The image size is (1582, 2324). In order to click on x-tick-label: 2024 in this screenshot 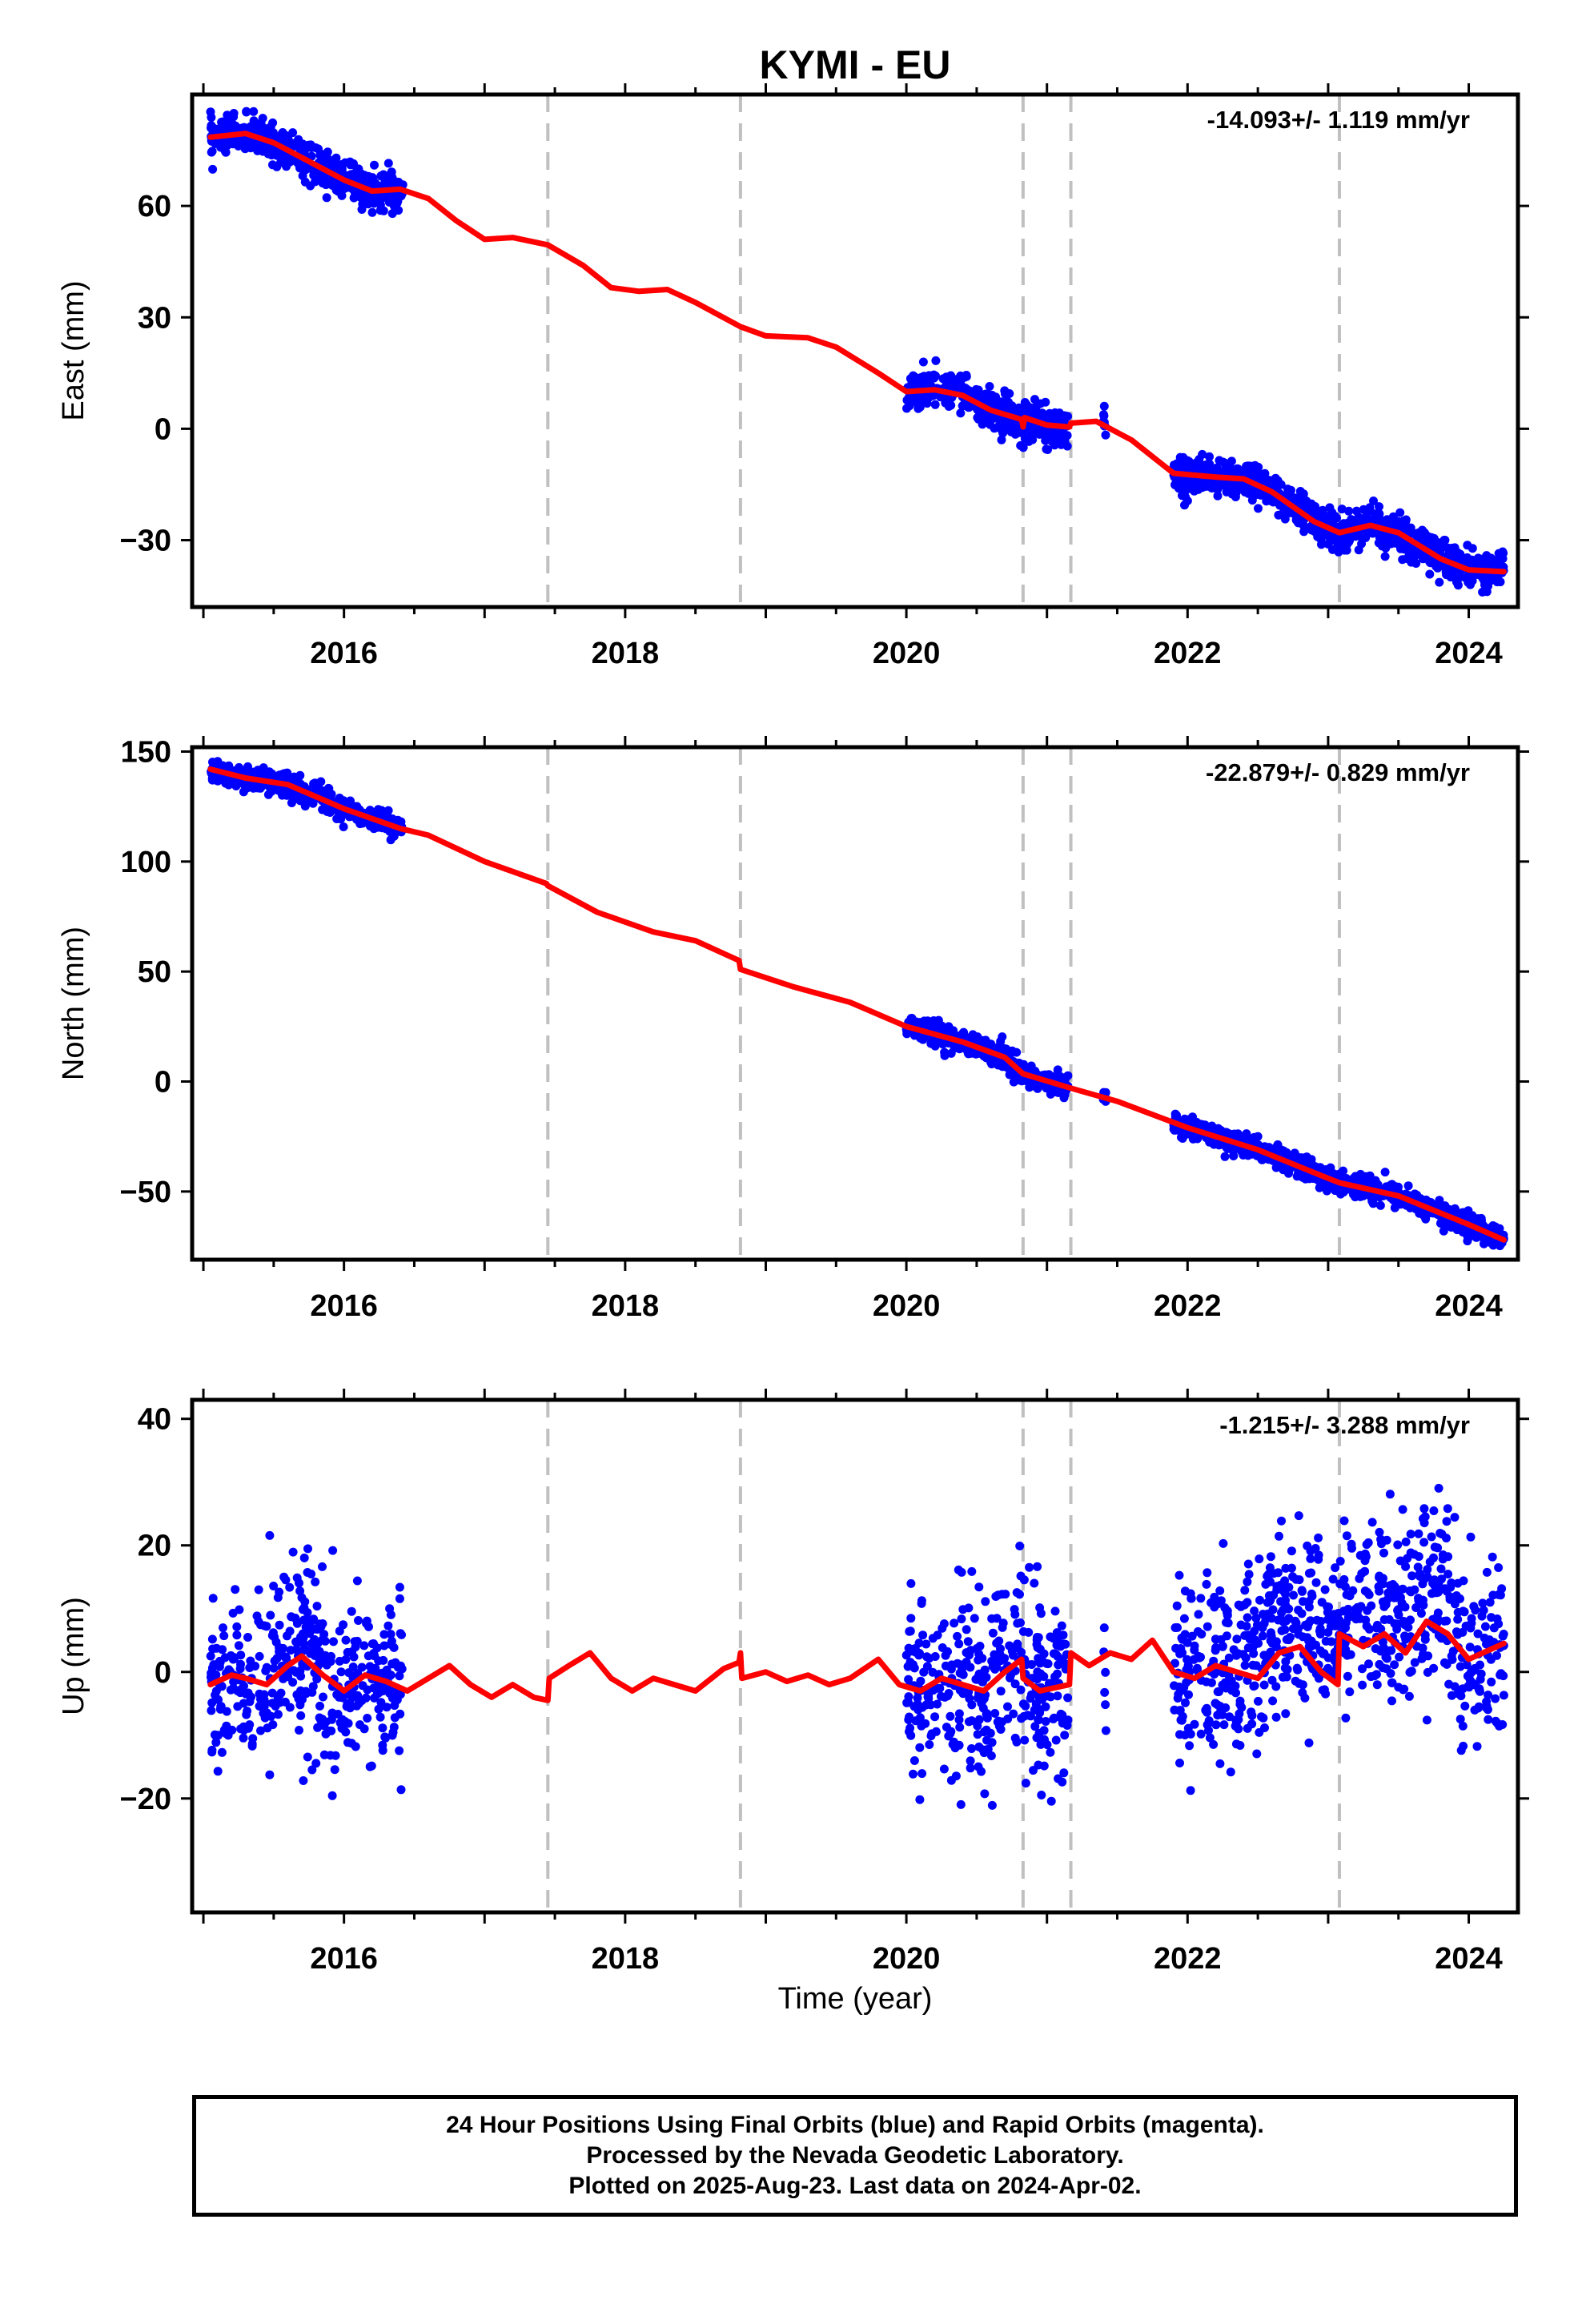, I will do `click(1469, 653)`.